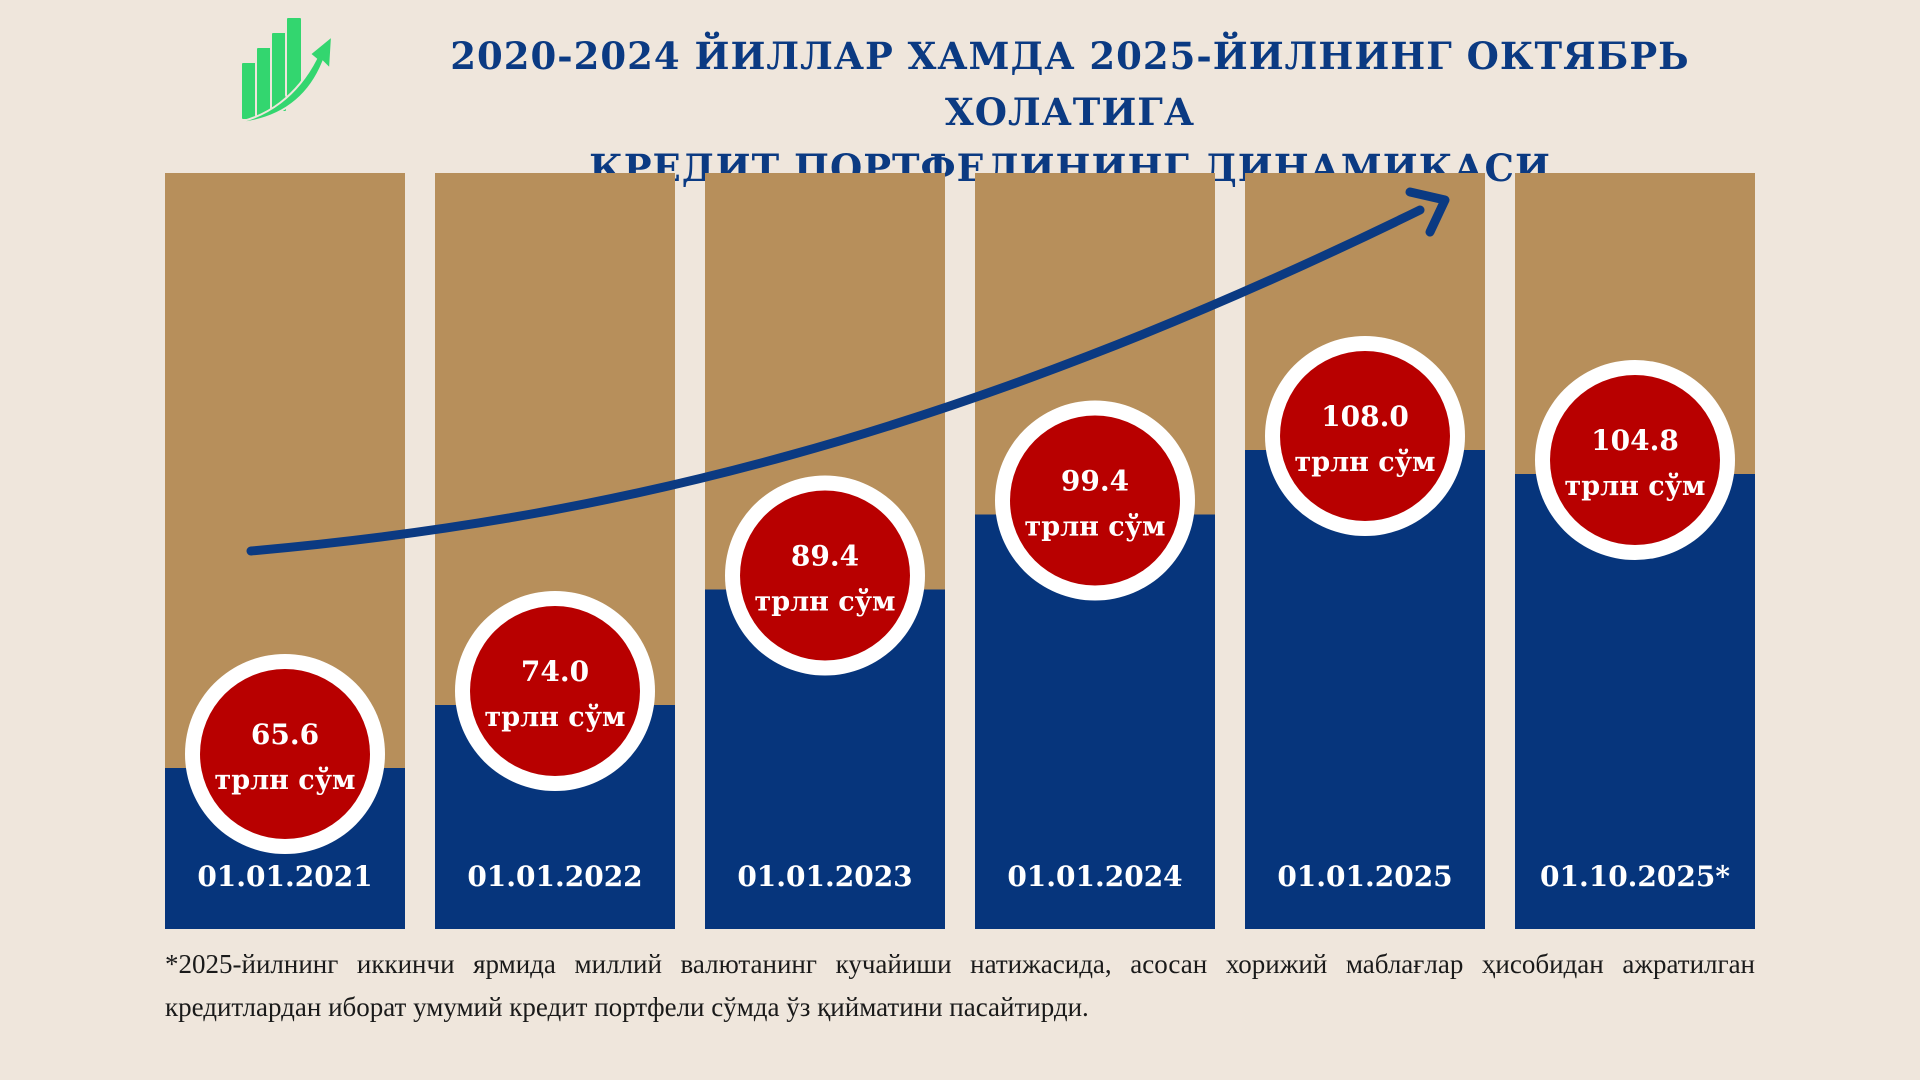  What do you see at coordinates (1635, 876) in the screenshot?
I see `x-tick-label: 01.10.2025*` at bounding box center [1635, 876].